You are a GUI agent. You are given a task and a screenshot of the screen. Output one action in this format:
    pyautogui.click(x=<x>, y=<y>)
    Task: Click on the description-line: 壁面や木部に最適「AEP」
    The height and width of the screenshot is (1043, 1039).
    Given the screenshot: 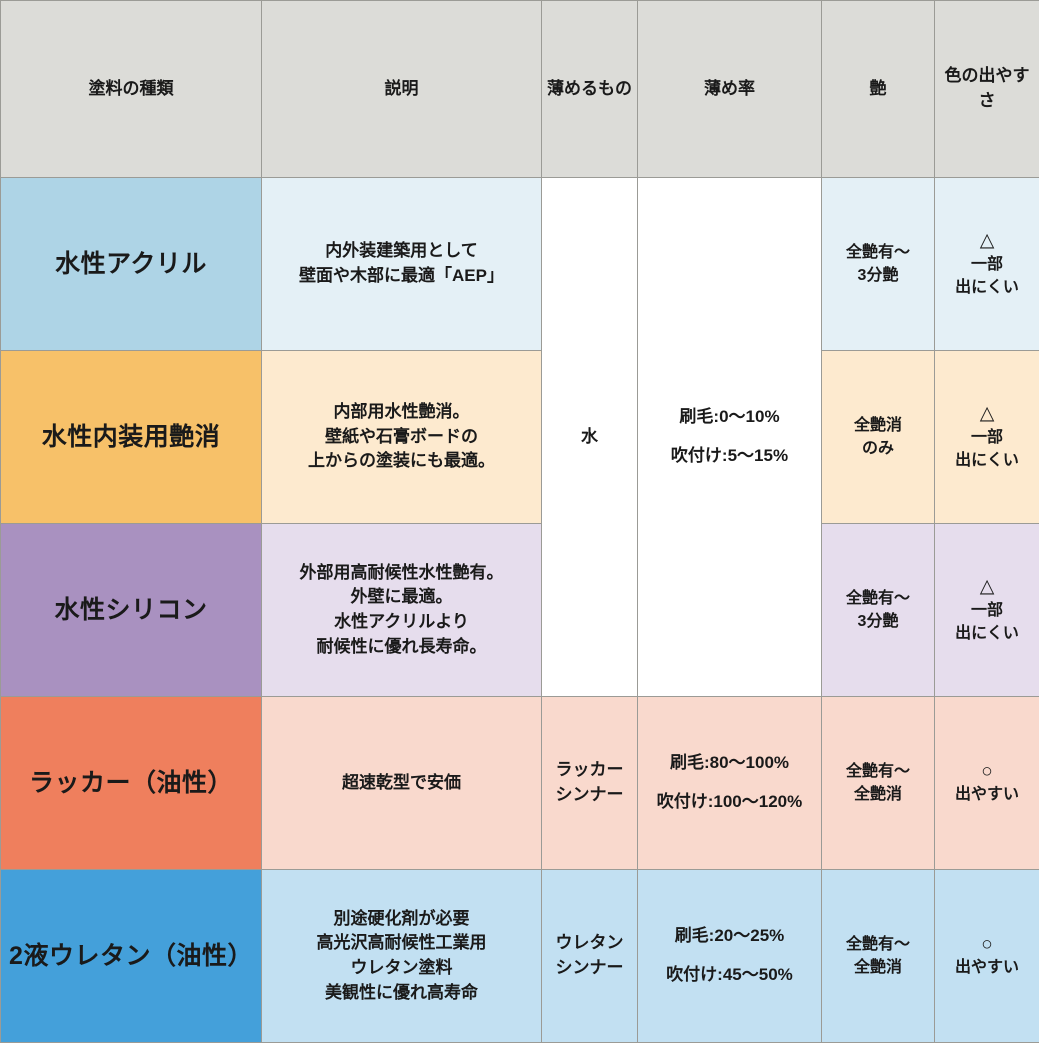 What is the action you would take?
    pyautogui.click(x=401, y=276)
    